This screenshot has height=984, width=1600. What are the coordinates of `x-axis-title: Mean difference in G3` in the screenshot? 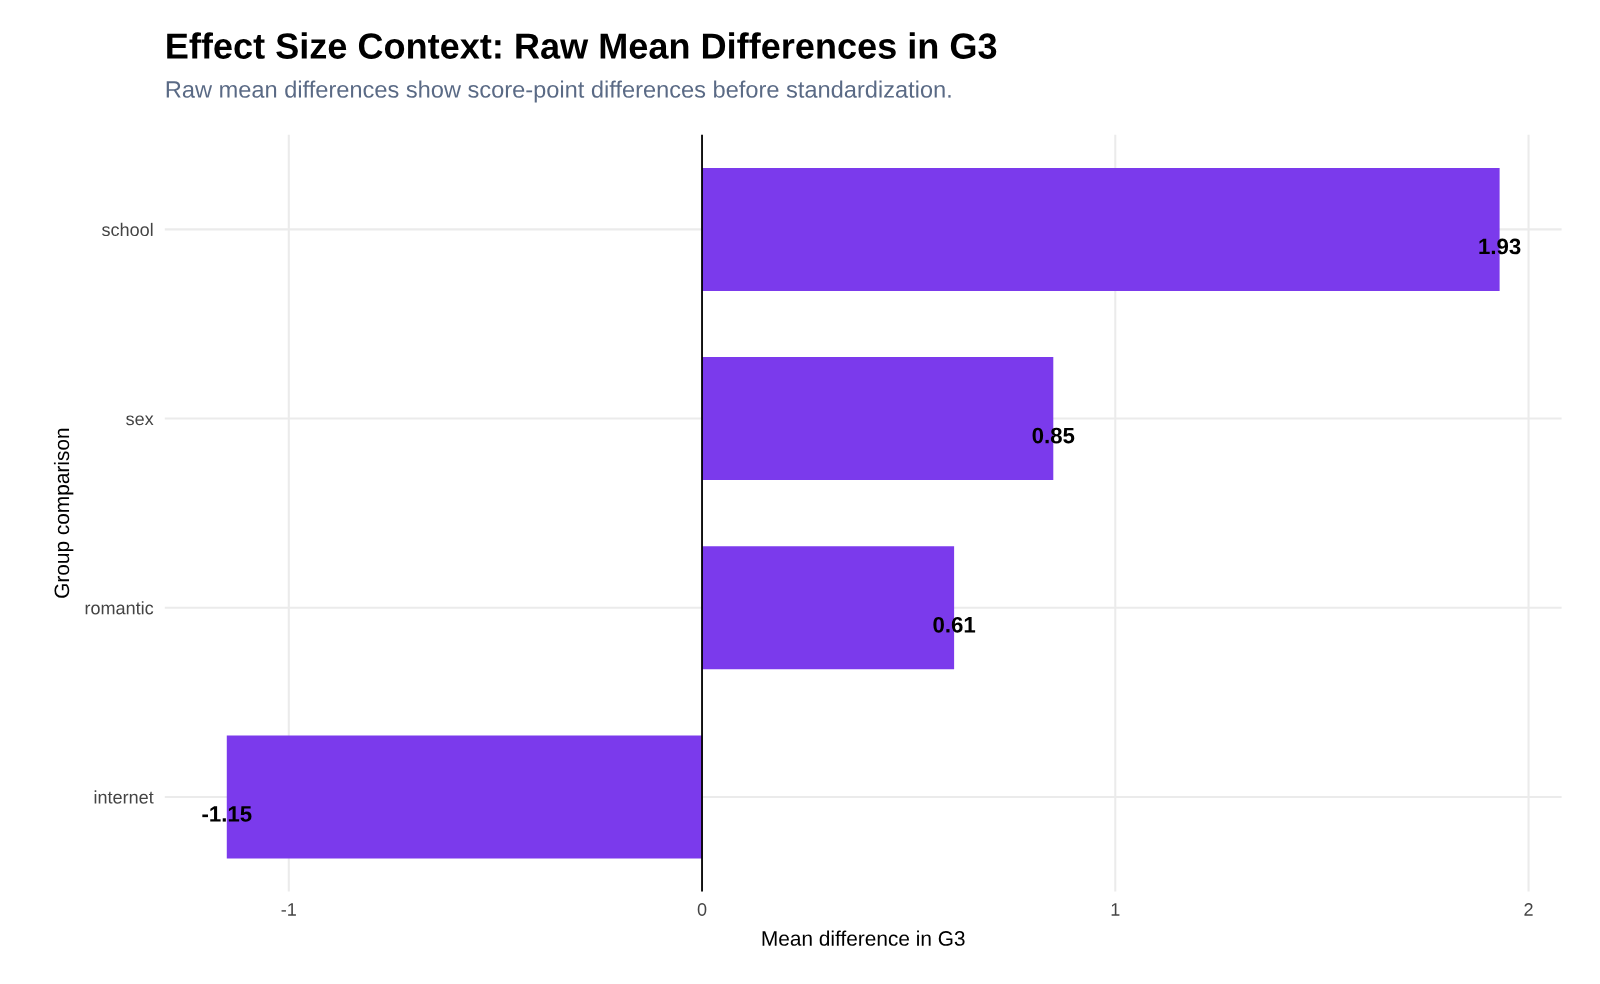 It's located at (863, 938).